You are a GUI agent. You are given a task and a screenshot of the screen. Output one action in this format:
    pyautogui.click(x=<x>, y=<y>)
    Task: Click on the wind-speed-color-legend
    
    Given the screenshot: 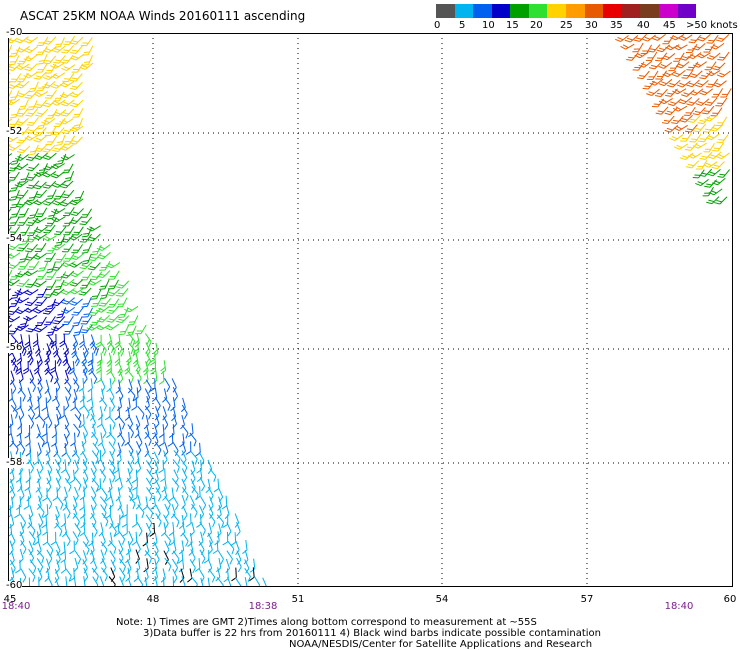 What is the action you would take?
    pyautogui.click(x=566, y=11)
    